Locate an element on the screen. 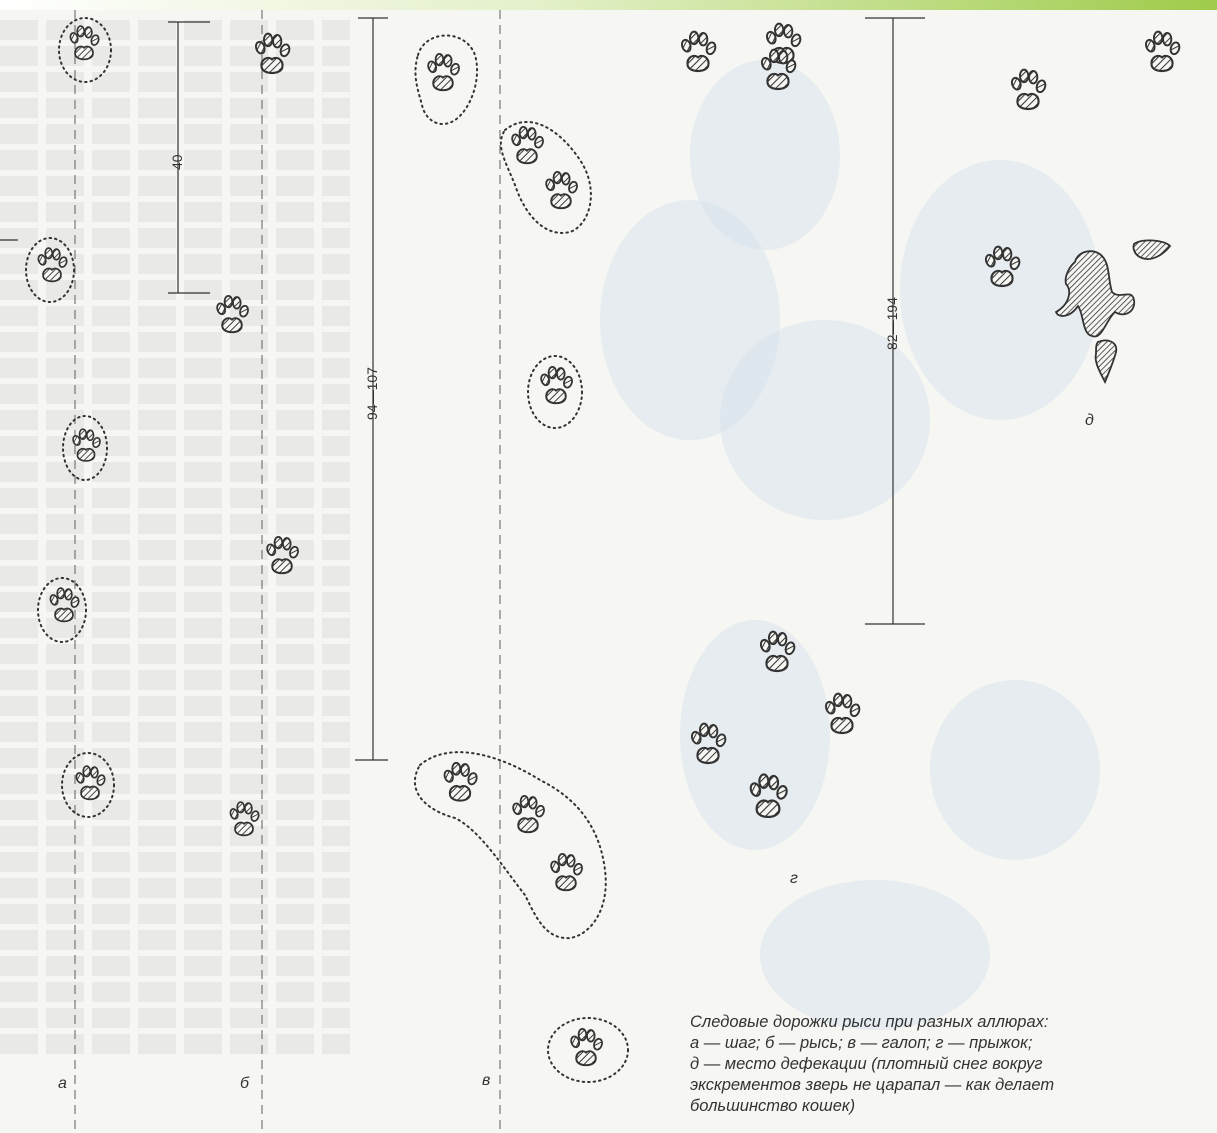 This screenshot has width=1217, height=1133. dimension-label-94-107: 94—107 is located at coordinates (372, 393).